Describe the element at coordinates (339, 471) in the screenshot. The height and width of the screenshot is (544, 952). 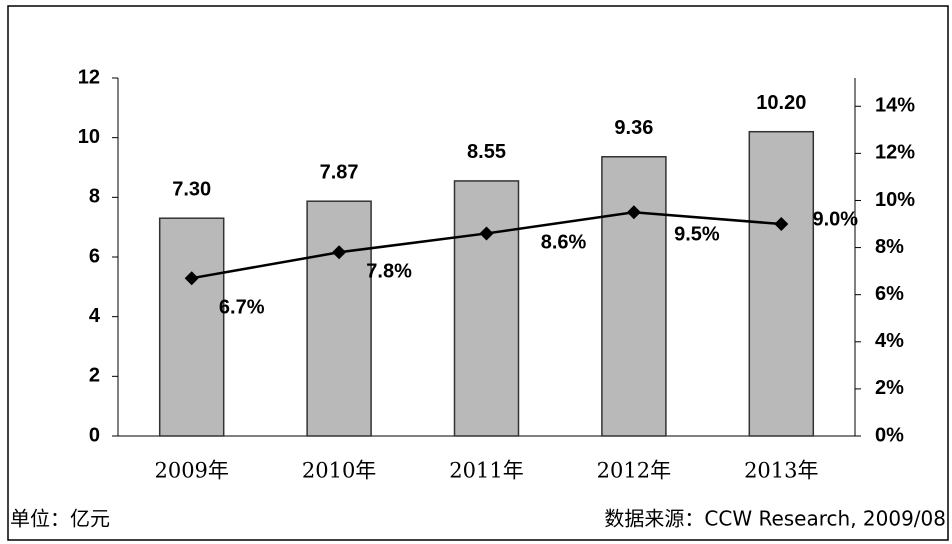
I see `x-tick-label: 2010年` at that location.